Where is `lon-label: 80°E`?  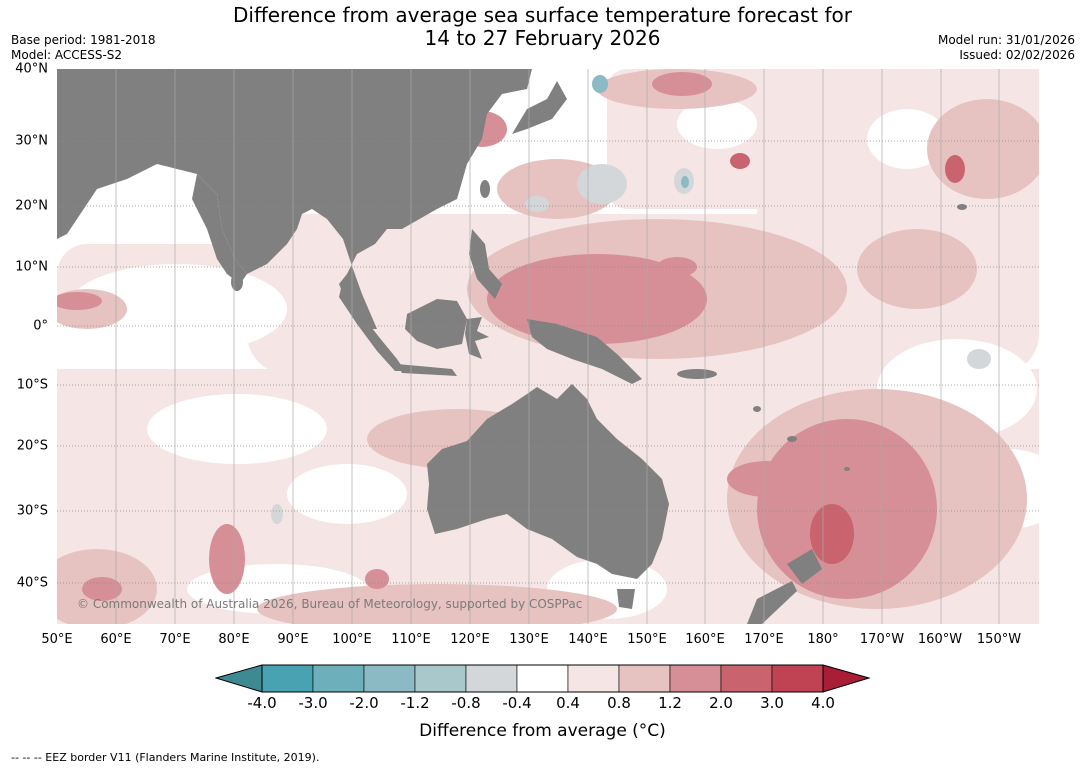
lon-label: 80°E is located at coordinates (234, 639).